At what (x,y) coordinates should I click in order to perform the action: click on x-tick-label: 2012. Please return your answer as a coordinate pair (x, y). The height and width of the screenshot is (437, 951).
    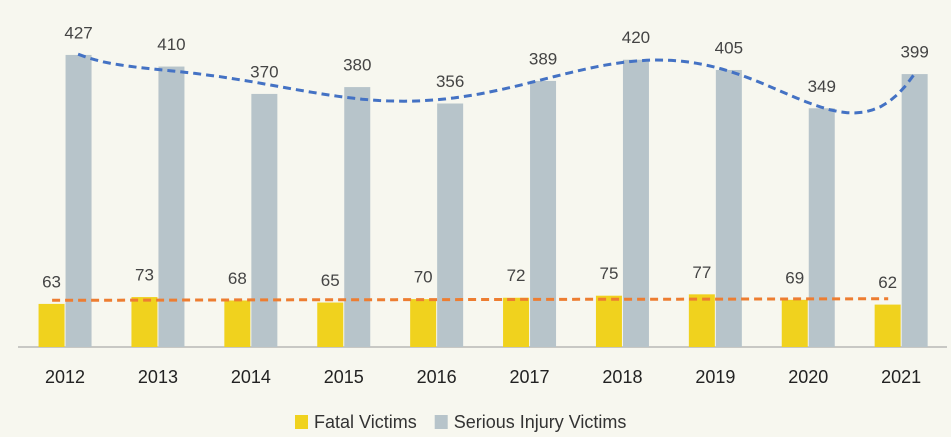
    Looking at the image, I should click on (65, 377).